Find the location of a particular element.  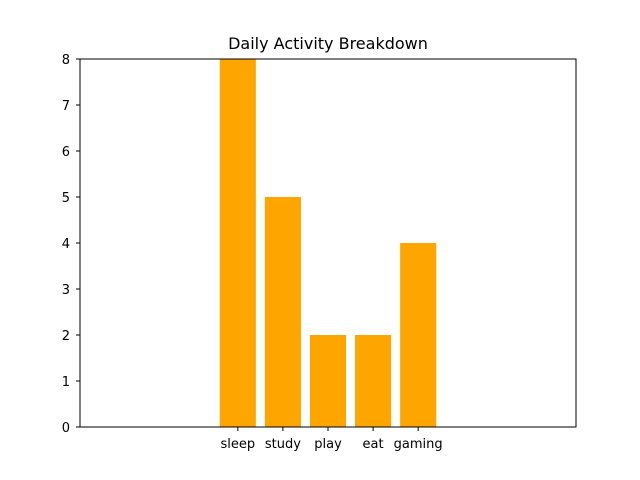

bar-gaming is located at coordinates (418, 335).